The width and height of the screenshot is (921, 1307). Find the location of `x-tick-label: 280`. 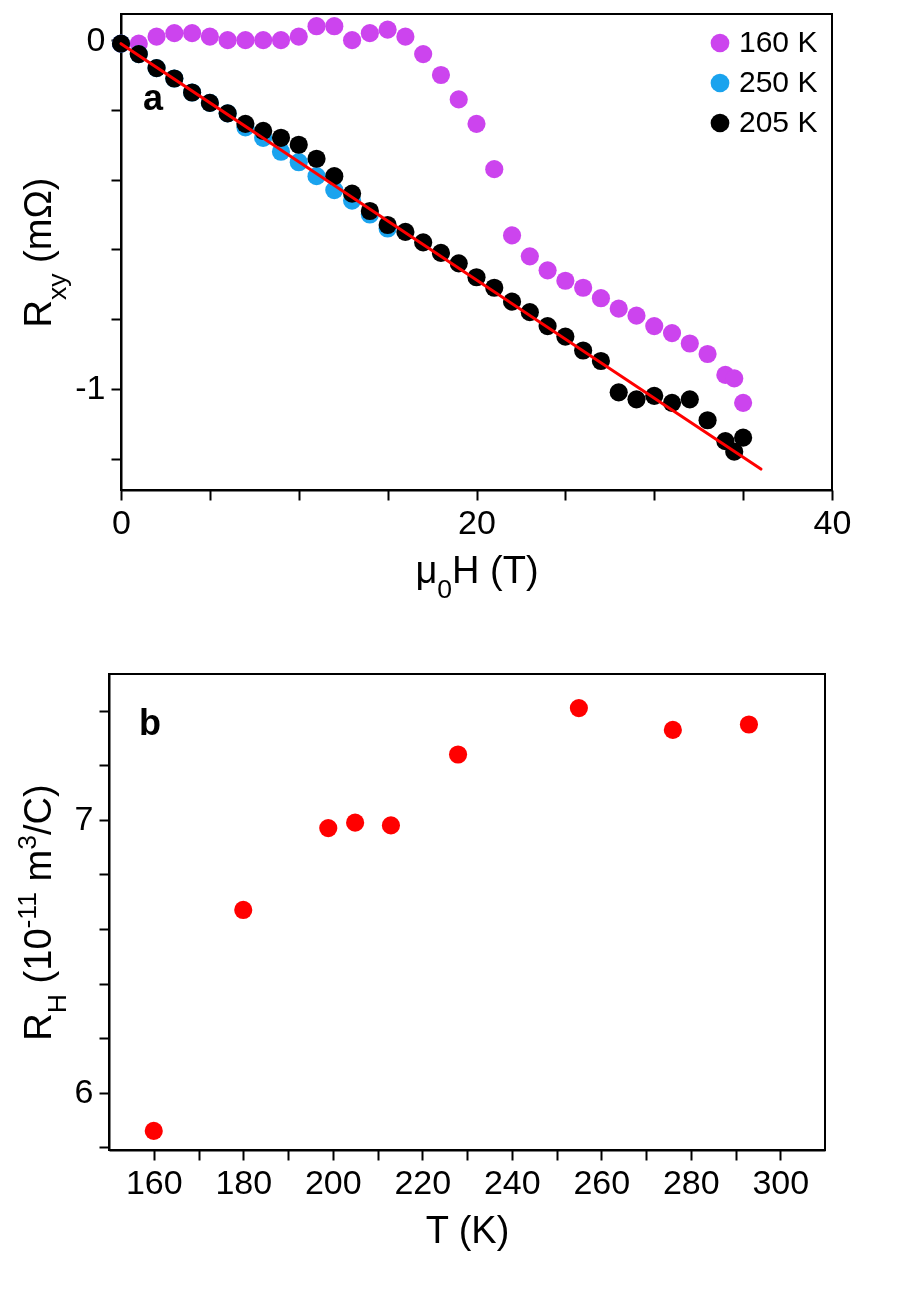

x-tick-label: 280 is located at coordinates (691, 1181).